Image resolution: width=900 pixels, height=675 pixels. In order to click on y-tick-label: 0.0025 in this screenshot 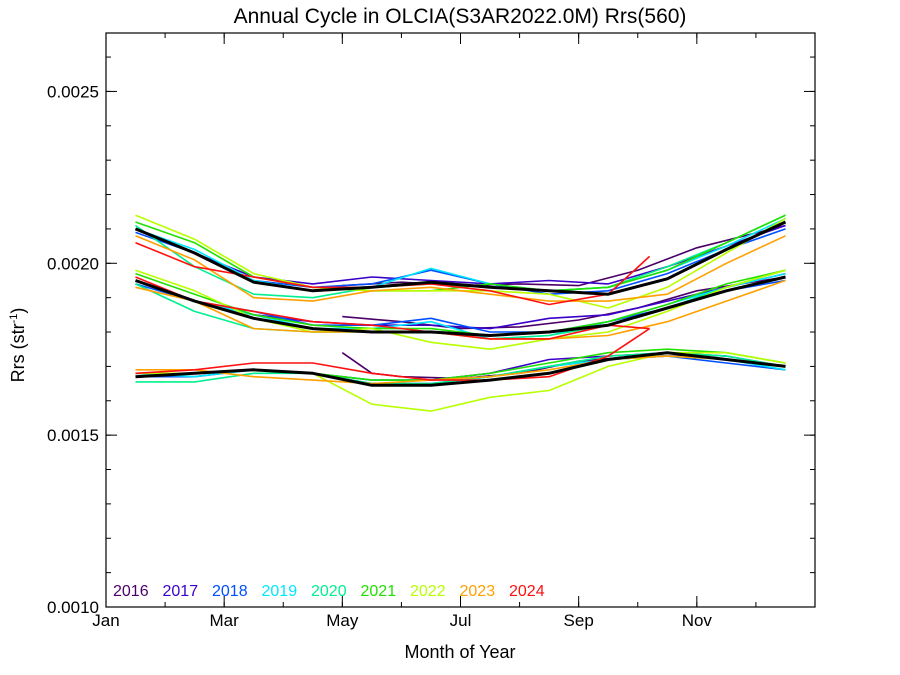, I will do `click(73, 91)`.